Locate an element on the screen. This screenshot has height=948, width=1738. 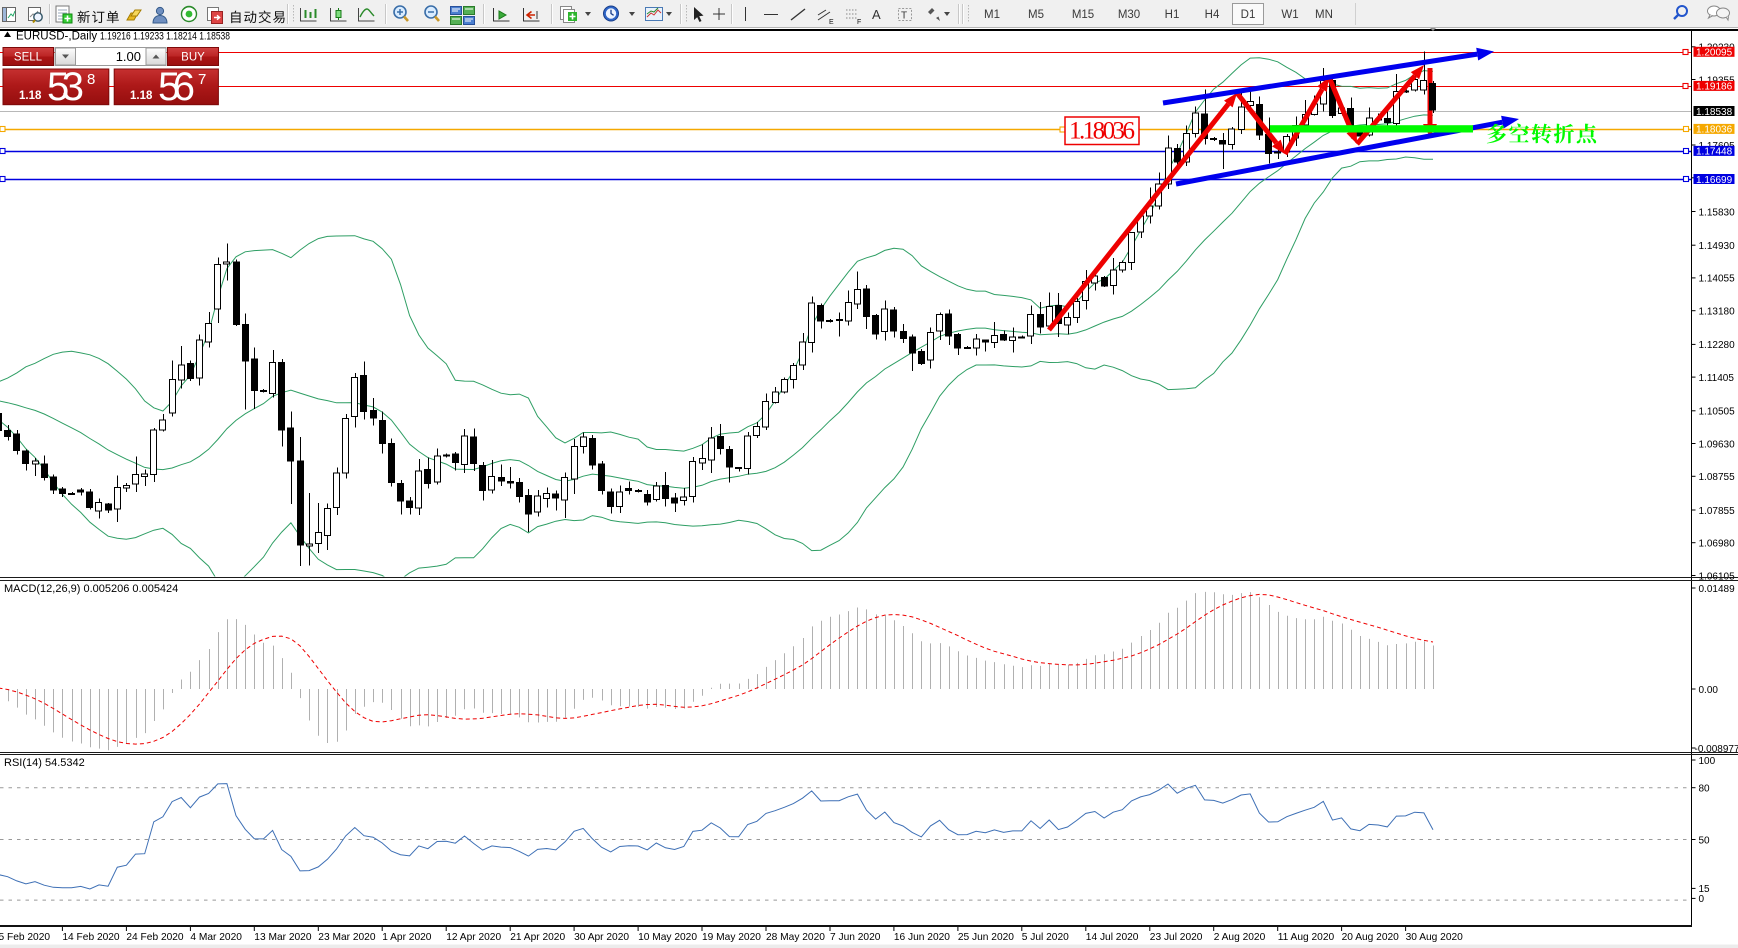
svg-text: H4 is located at coordinates (1212, 15).